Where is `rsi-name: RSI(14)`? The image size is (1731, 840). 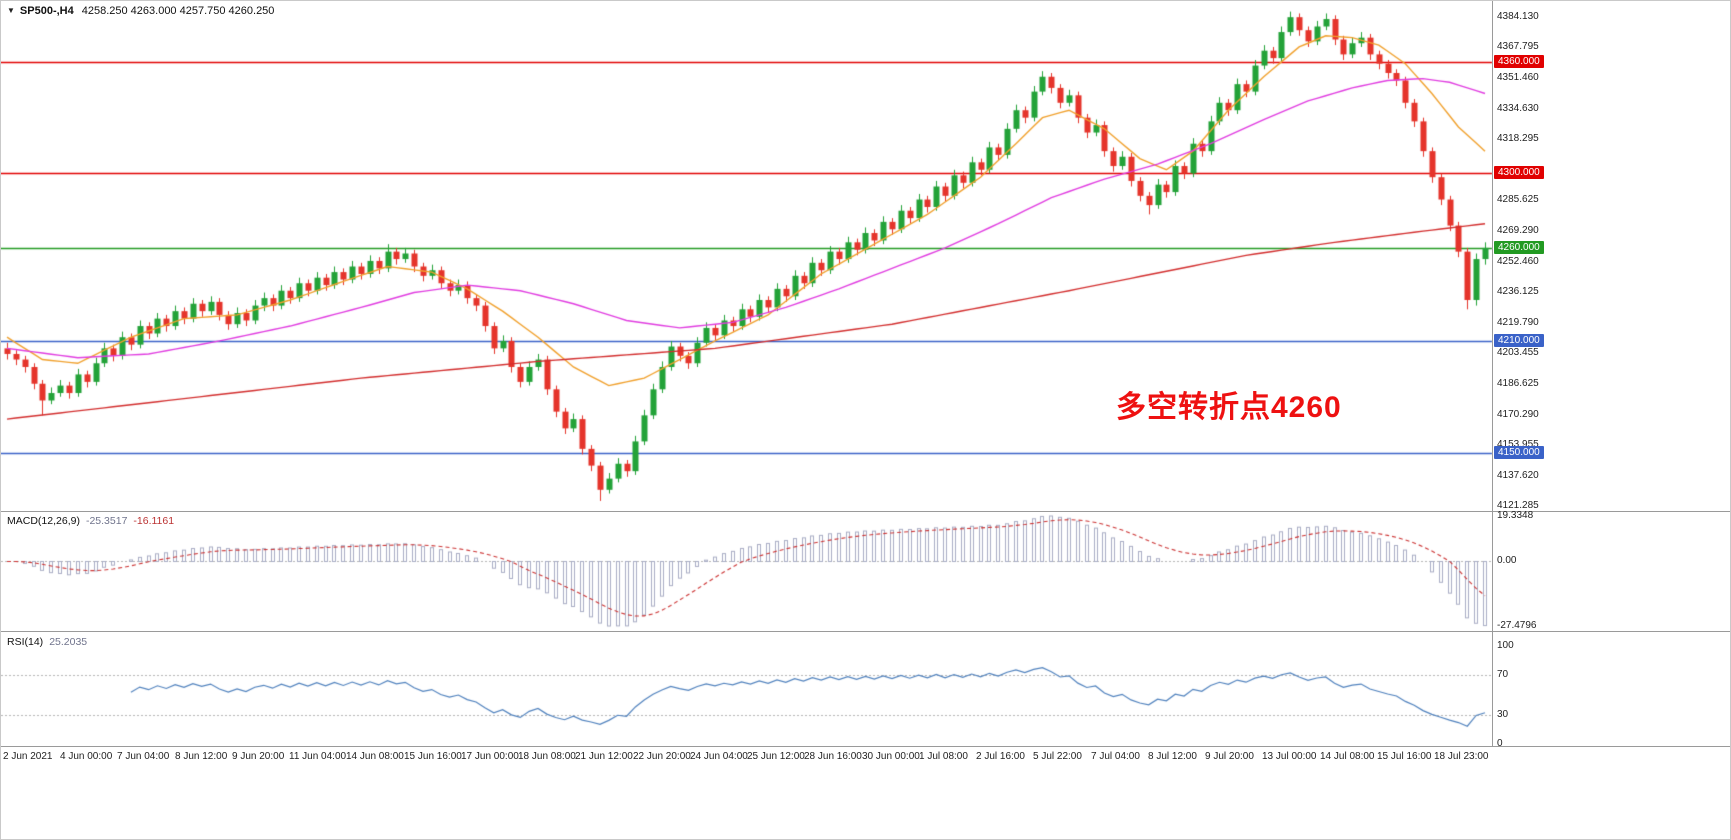 rsi-name: RSI(14) is located at coordinates (25, 642).